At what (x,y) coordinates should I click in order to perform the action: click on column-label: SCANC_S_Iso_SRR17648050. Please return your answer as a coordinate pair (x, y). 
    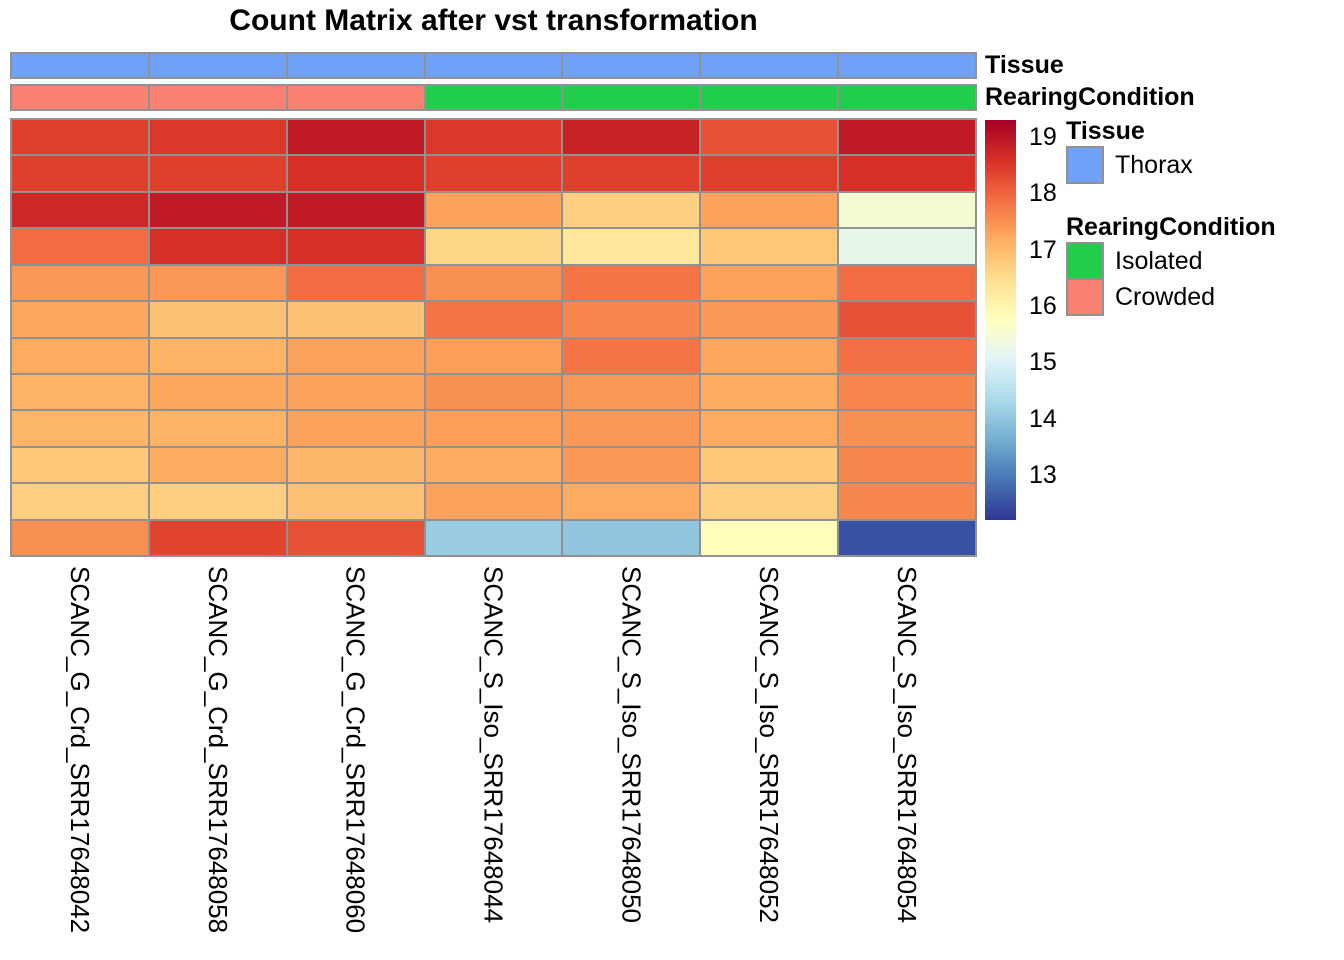
    Looking at the image, I should click on (631, 744).